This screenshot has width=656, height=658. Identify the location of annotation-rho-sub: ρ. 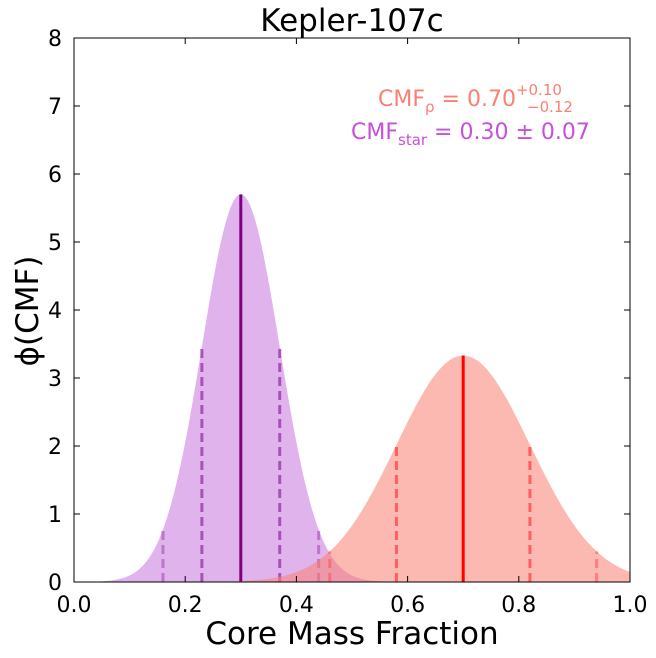
(430, 107).